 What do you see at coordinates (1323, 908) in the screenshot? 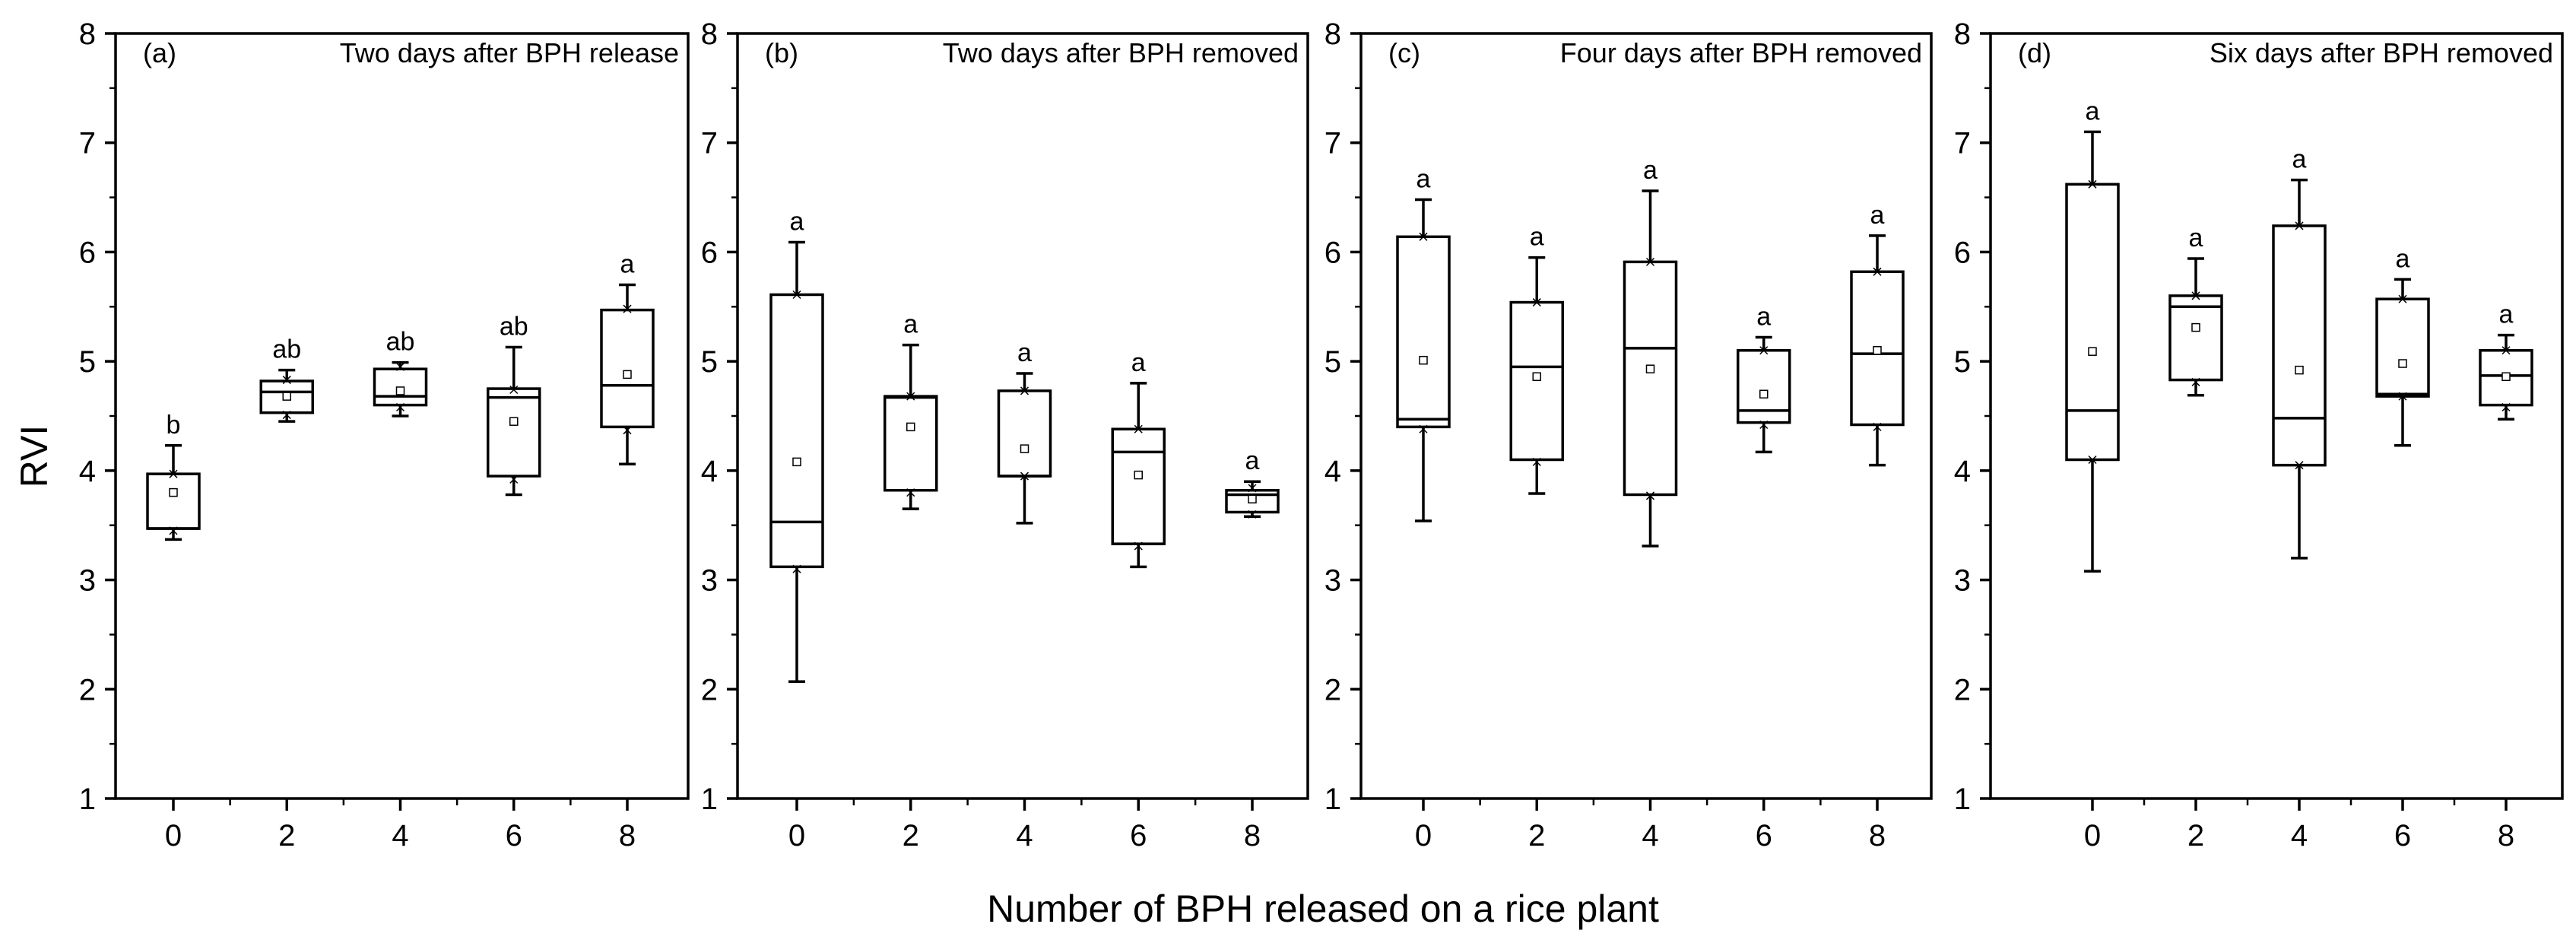
I see `x-axis-label: Number of BPH released on a rice plant` at bounding box center [1323, 908].